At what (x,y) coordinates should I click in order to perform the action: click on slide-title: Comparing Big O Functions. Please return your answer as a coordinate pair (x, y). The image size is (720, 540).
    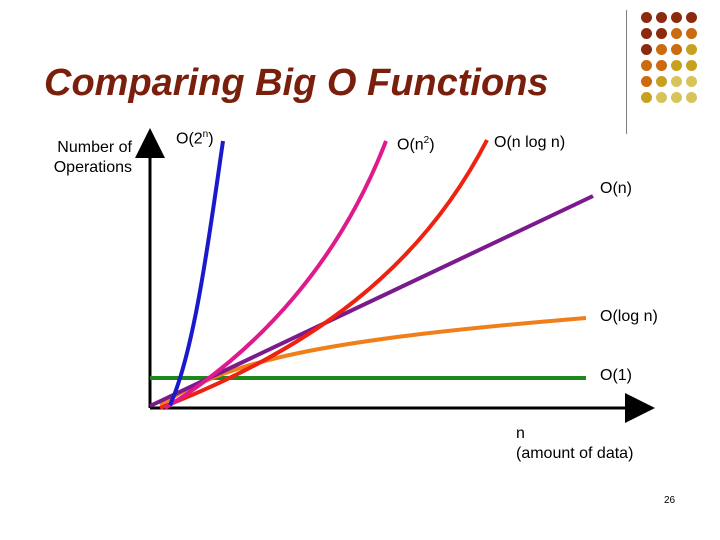
    Looking at the image, I should click on (296, 83).